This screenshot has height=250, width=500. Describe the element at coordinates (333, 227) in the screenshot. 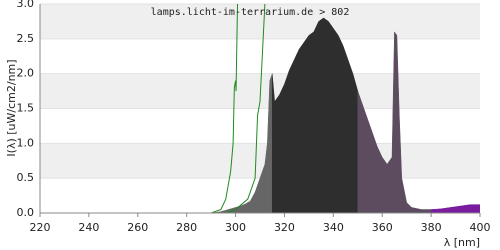

I see `x-tick-label: 340` at that location.